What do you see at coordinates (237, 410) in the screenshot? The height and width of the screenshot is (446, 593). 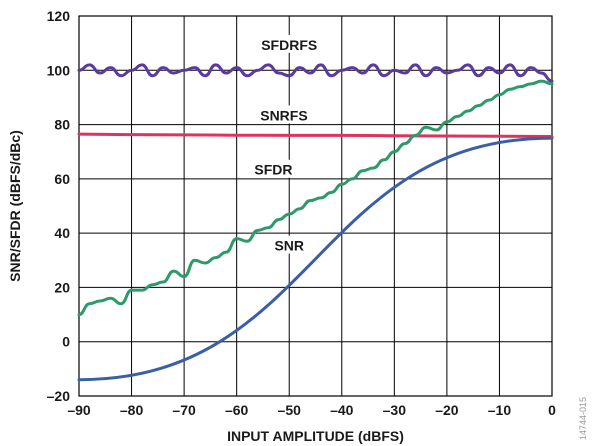 I see `x-tick-label: –60` at bounding box center [237, 410].